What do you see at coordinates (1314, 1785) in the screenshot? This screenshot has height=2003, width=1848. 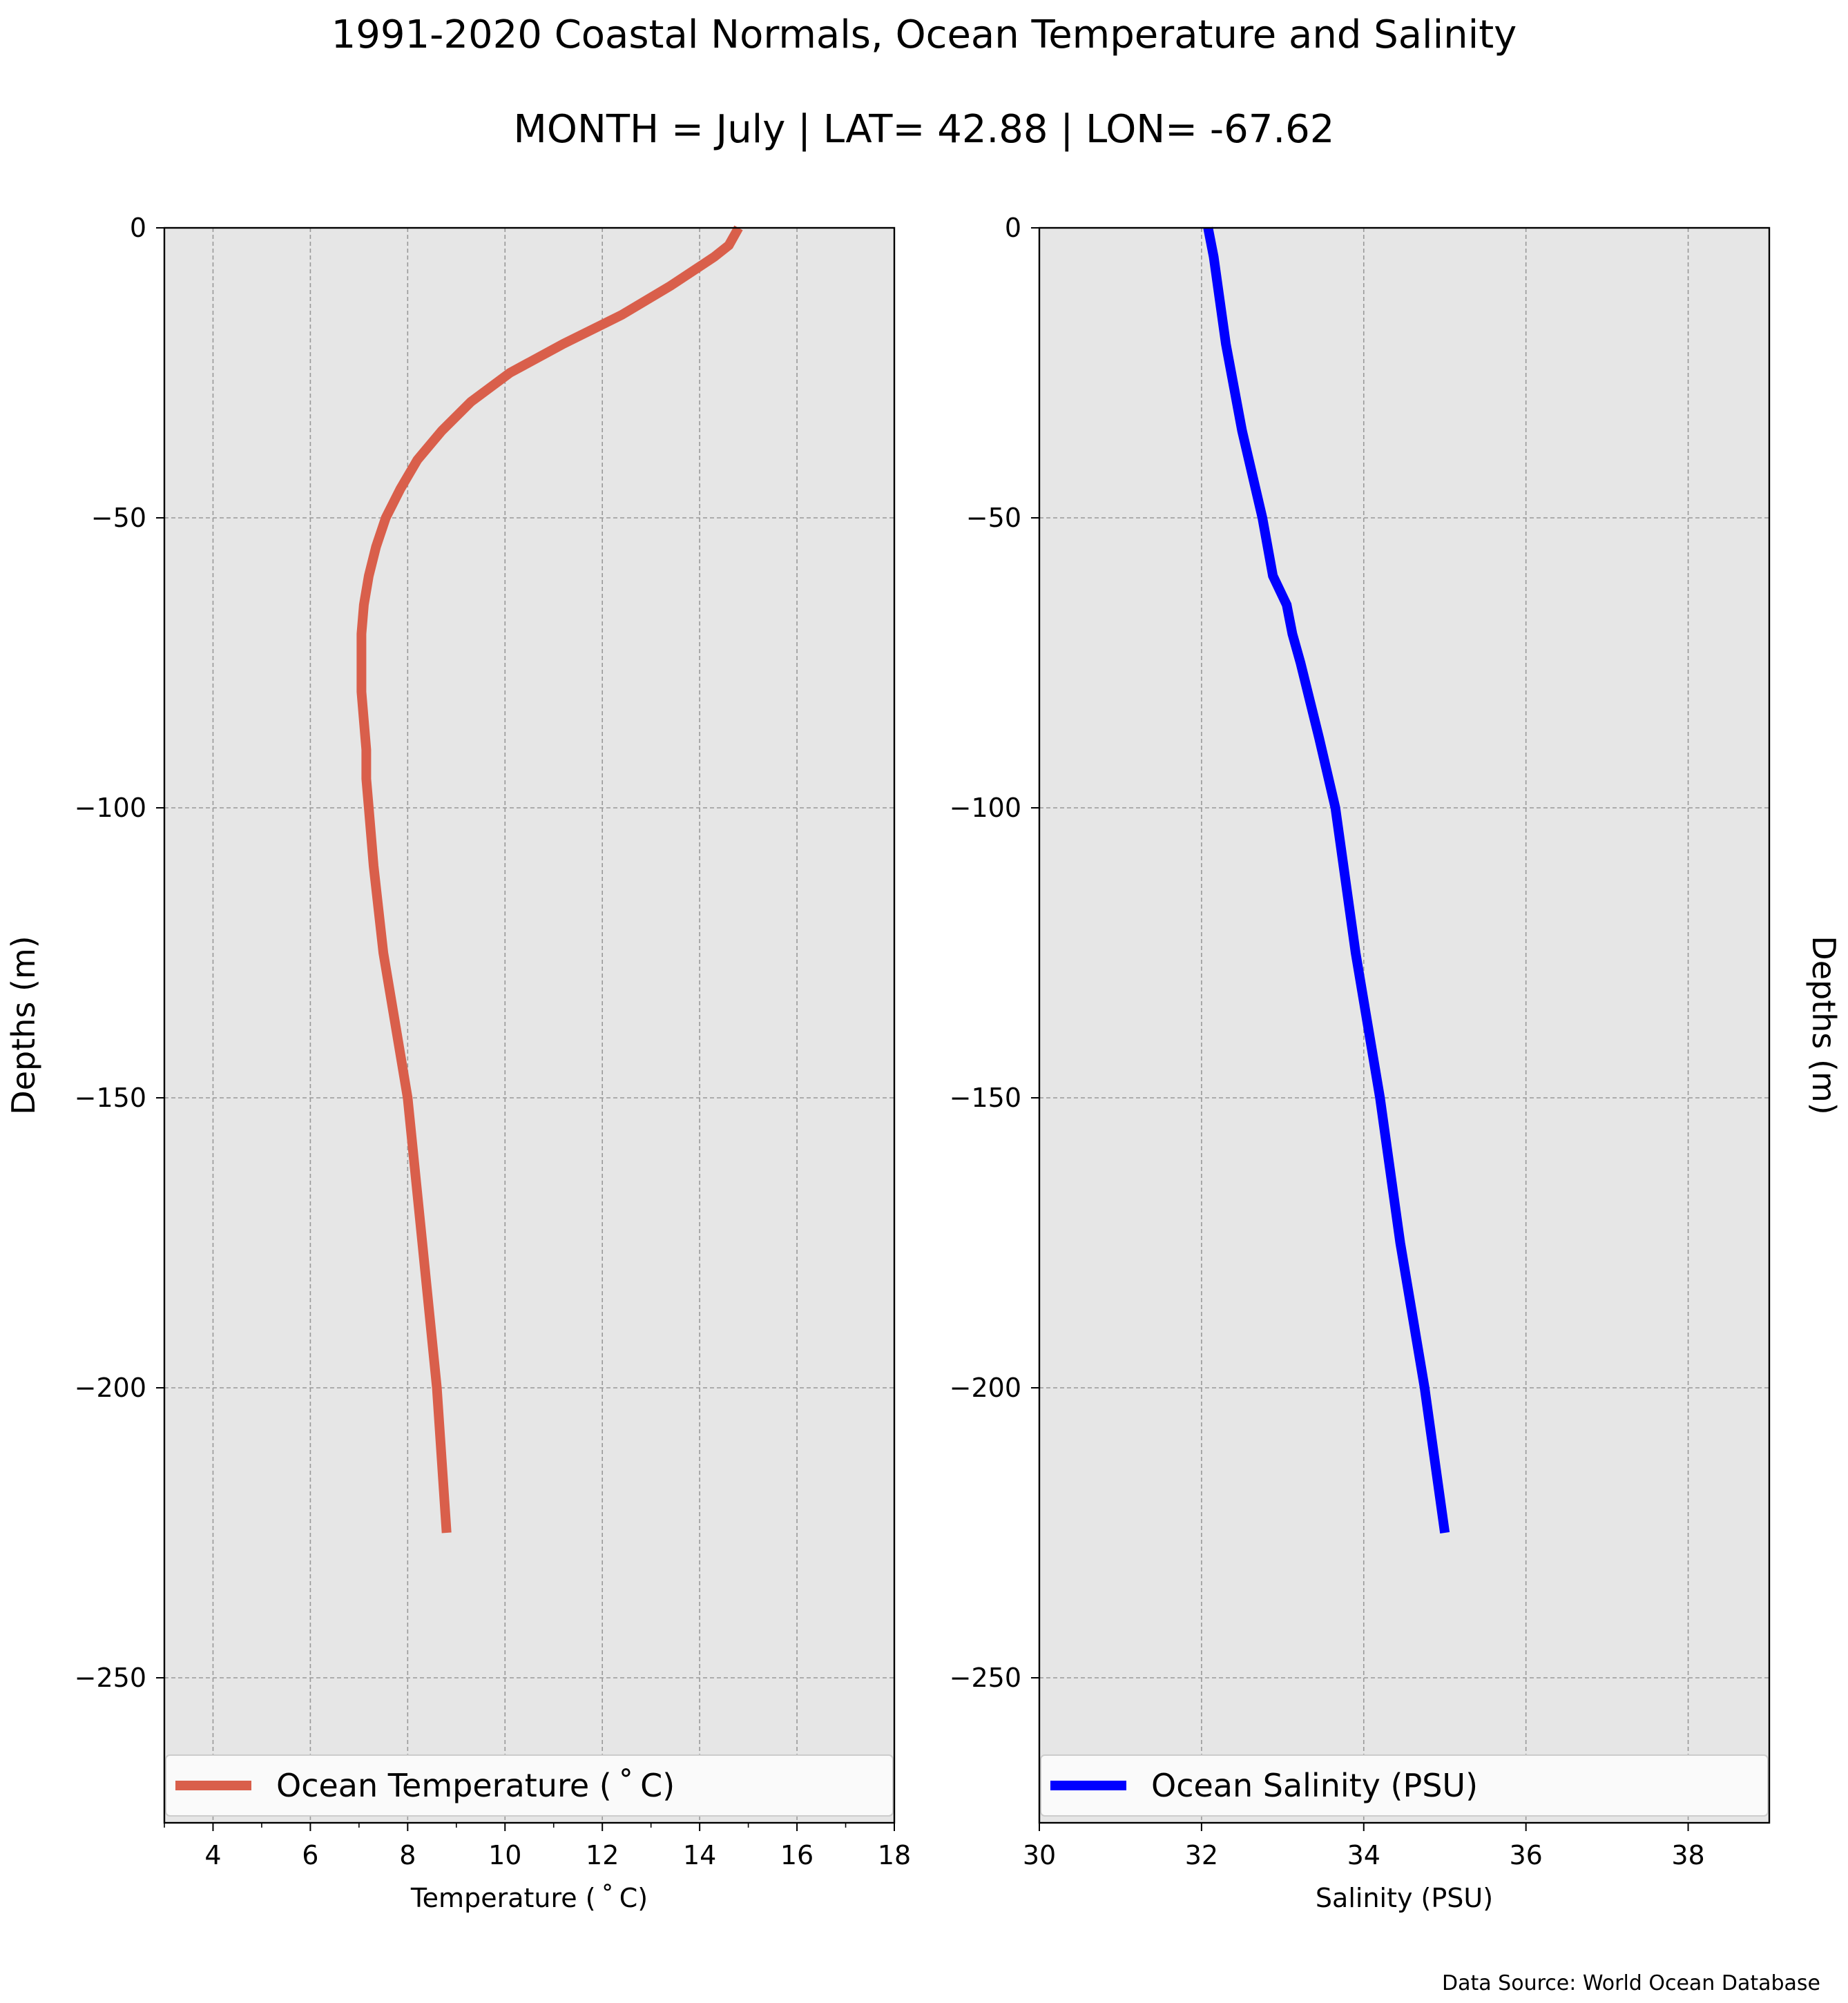 I see `salinity-legend-label: Ocean Salinity (PSU)` at bounding box center [1314, 1785].